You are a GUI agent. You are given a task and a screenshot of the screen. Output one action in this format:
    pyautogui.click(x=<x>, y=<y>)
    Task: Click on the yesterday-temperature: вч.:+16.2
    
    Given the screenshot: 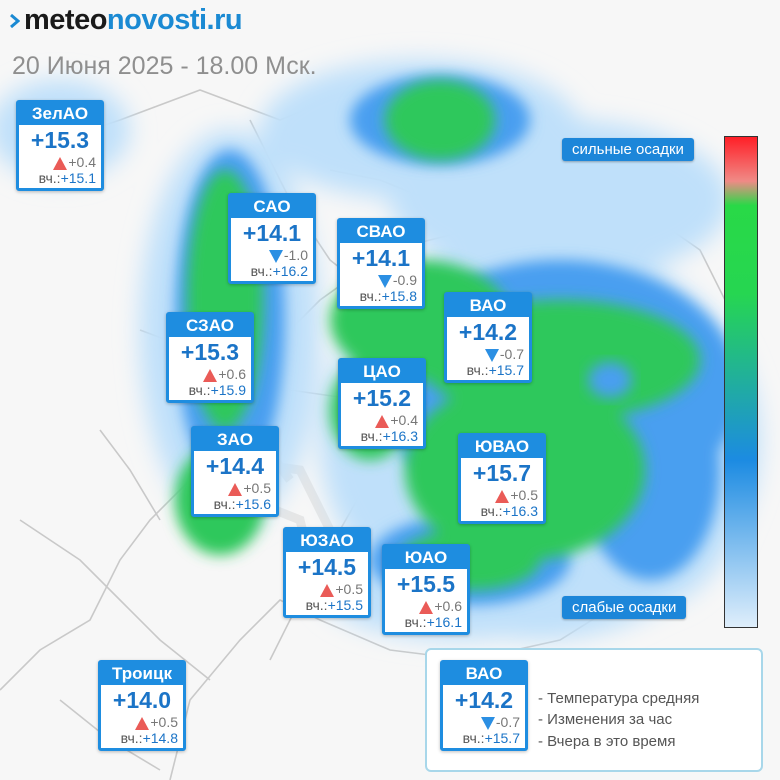 What is the action you would take?
    pyautogui.click(x=272, y=271)
    